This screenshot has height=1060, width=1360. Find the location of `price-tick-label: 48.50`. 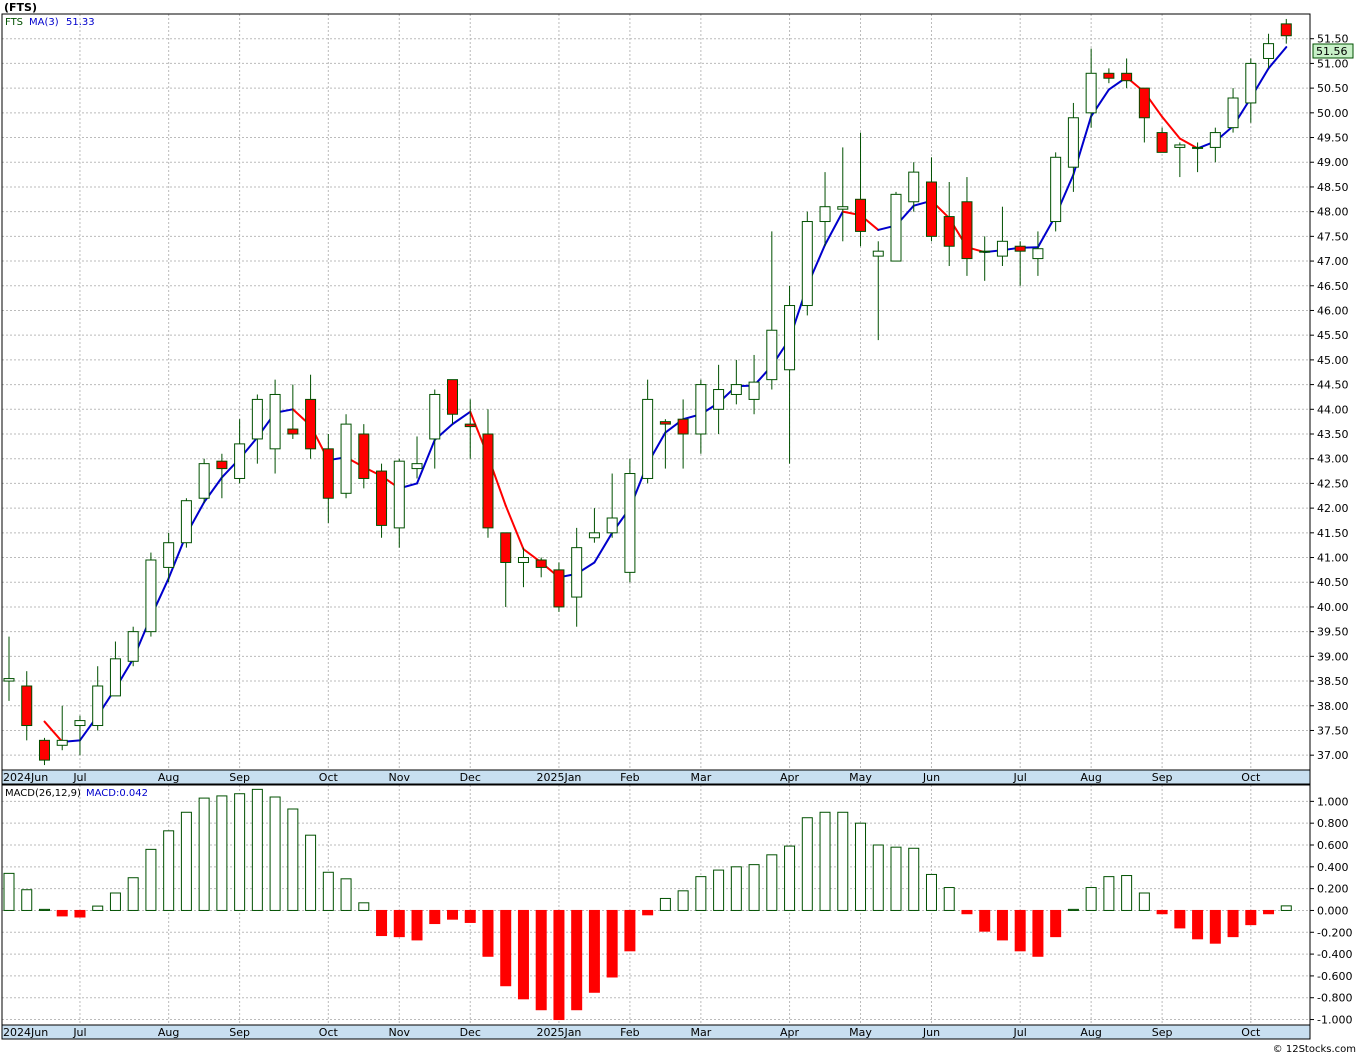

price-tick-label: 48.50 is located at coordinates (1333, 187).